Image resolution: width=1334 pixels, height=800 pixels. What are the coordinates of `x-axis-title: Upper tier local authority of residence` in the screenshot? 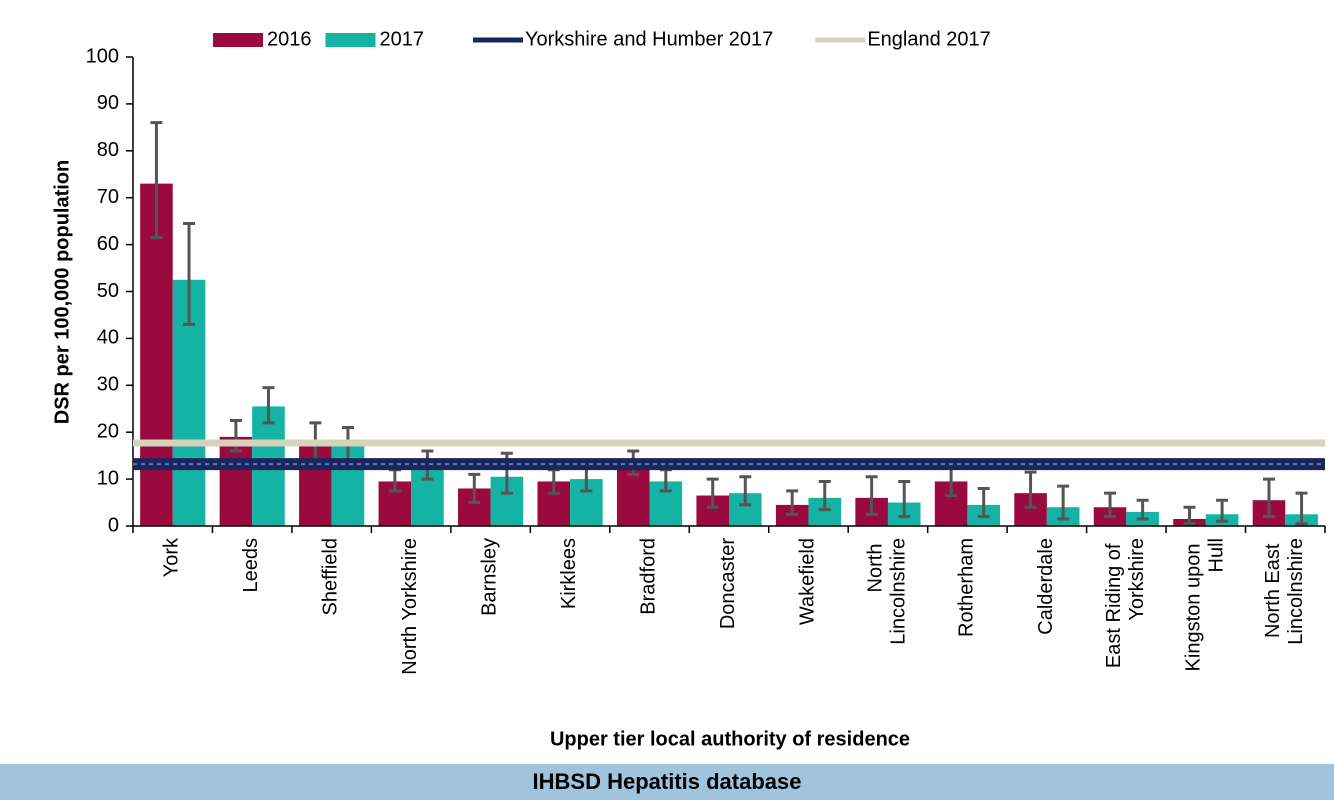 It's located at (730, 739).